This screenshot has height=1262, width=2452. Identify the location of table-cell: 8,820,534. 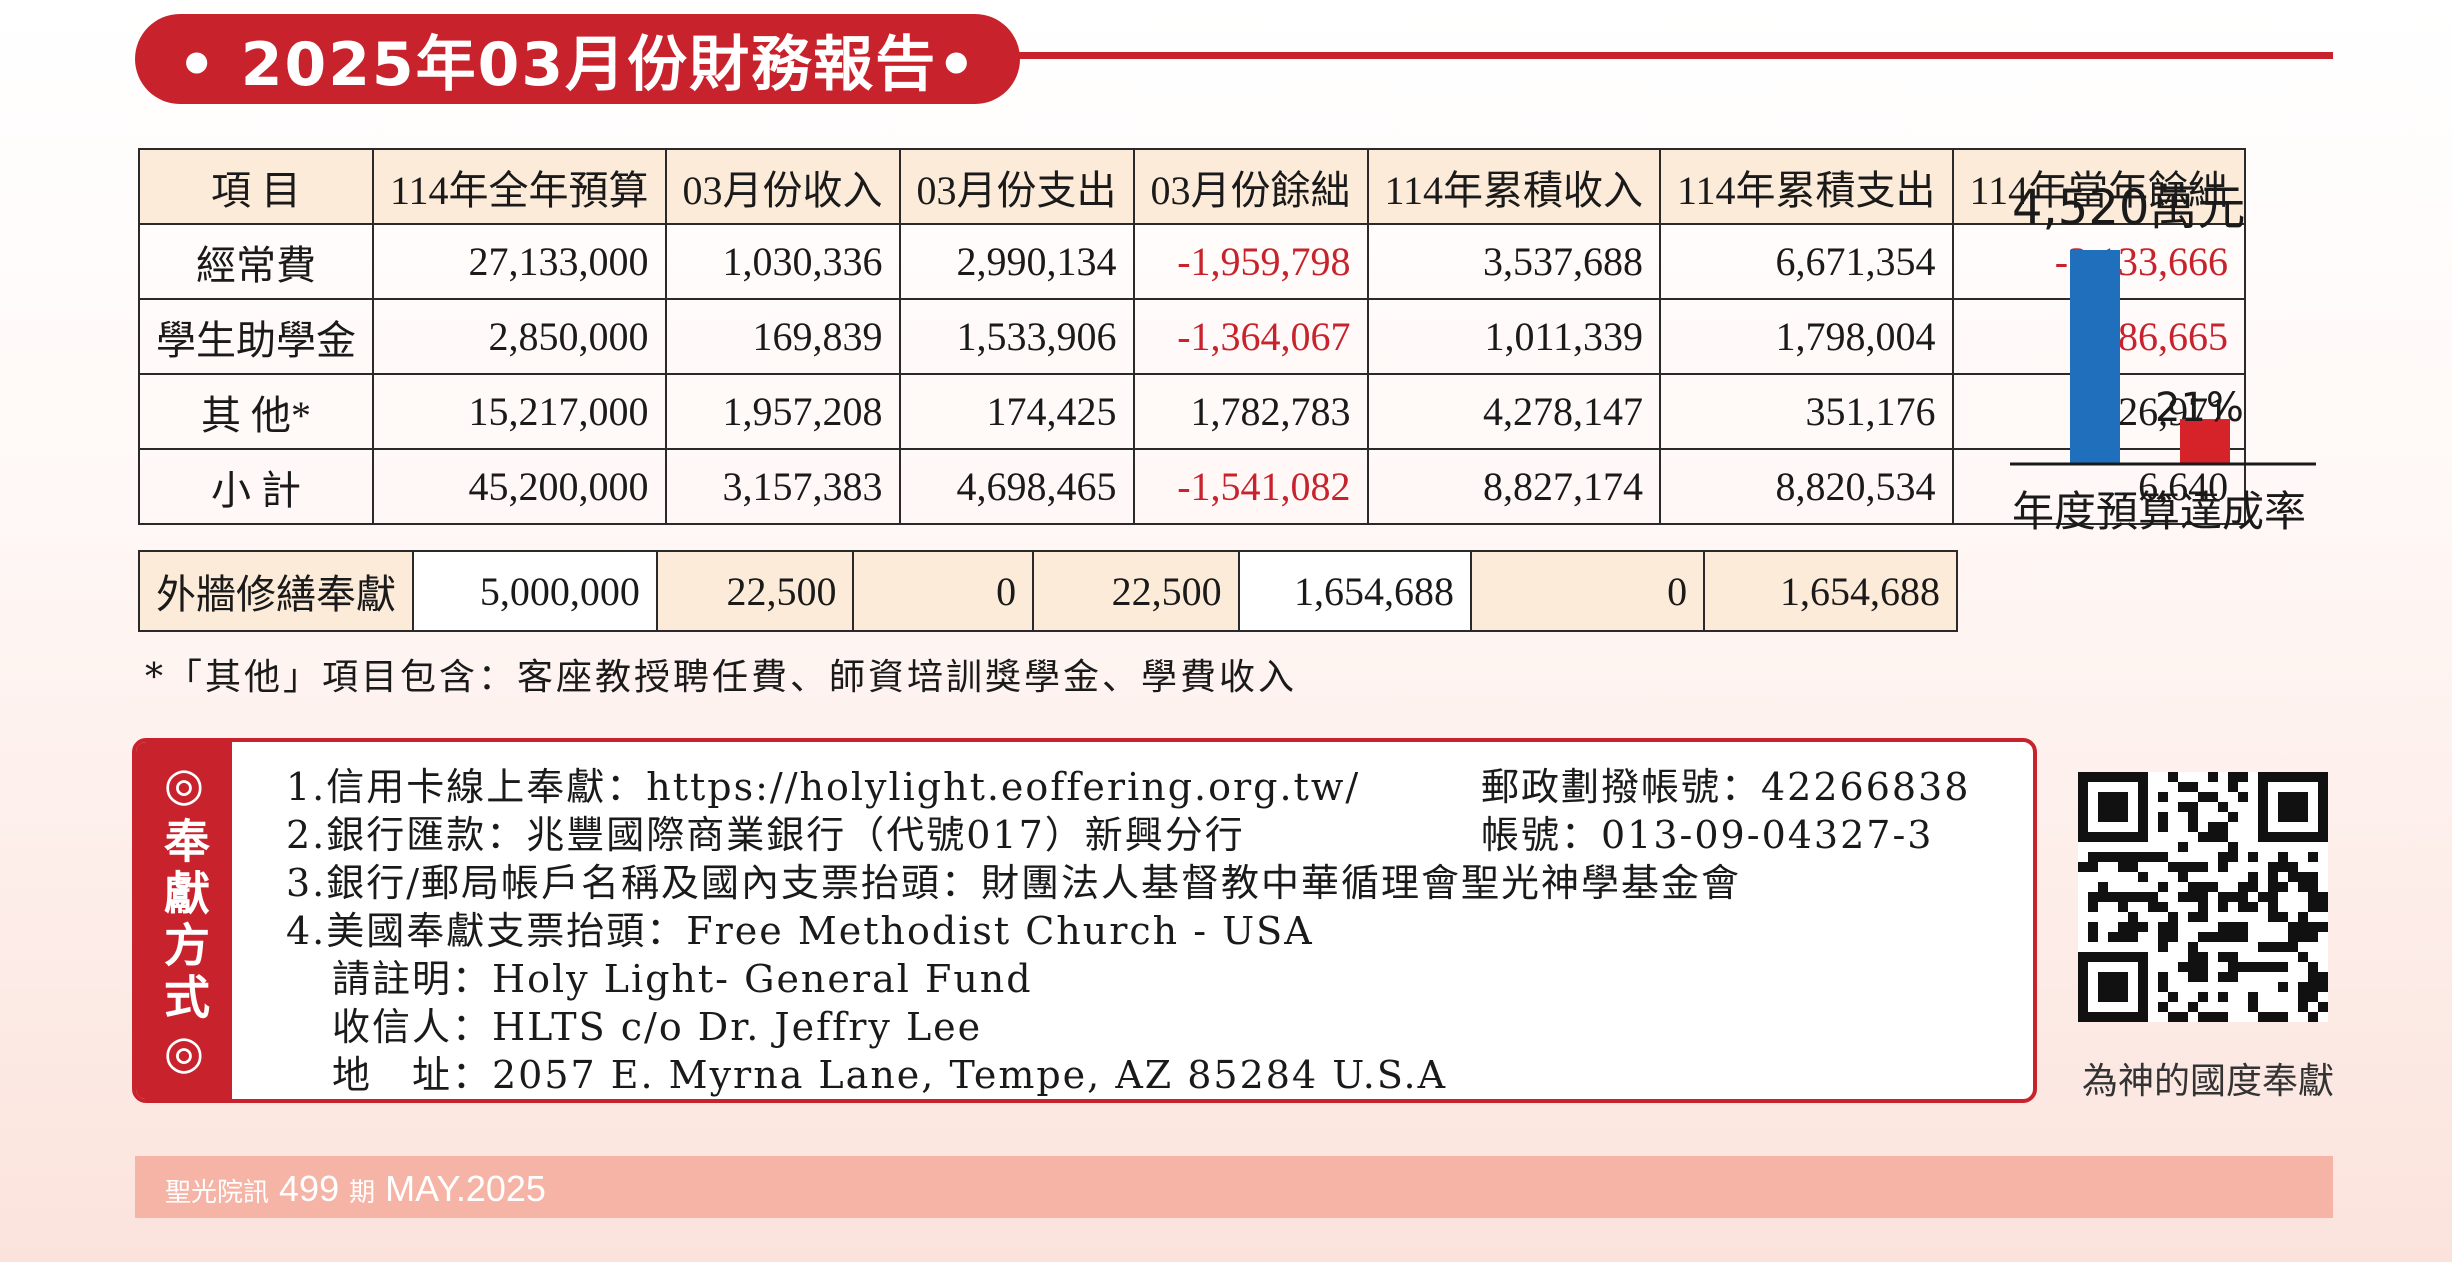
(1806, 486).